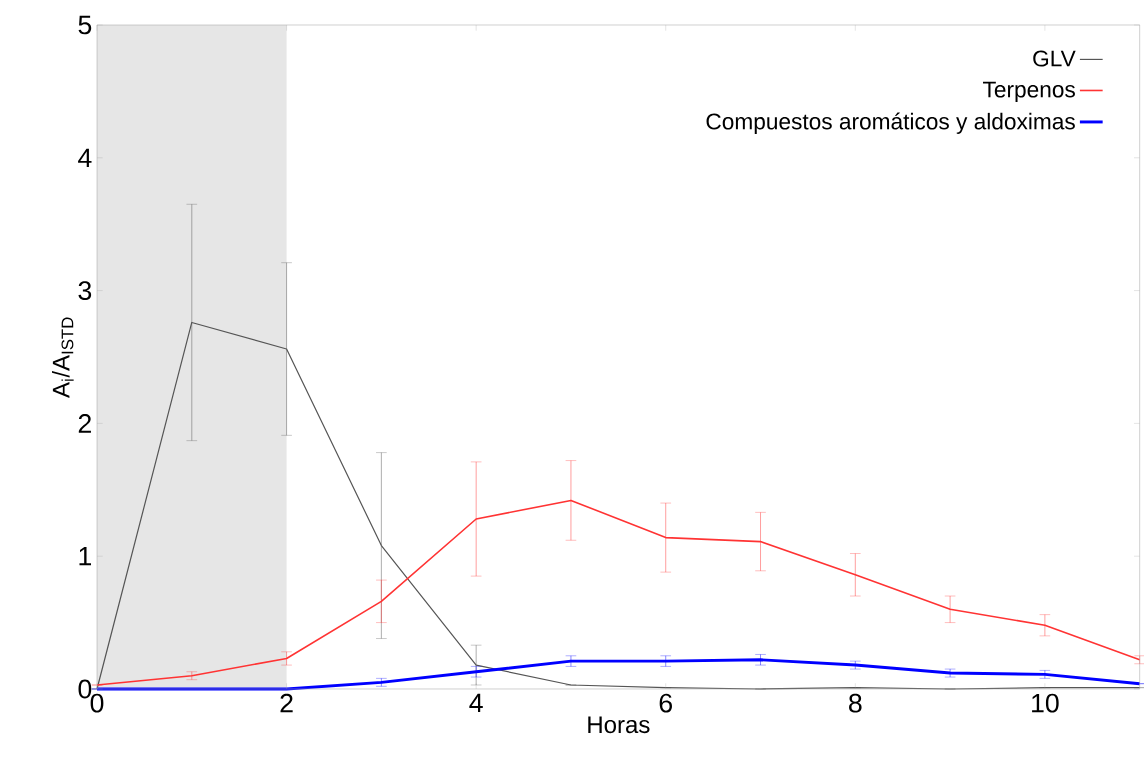  I want to click on x-tick-label: 4, so click(476, 703).